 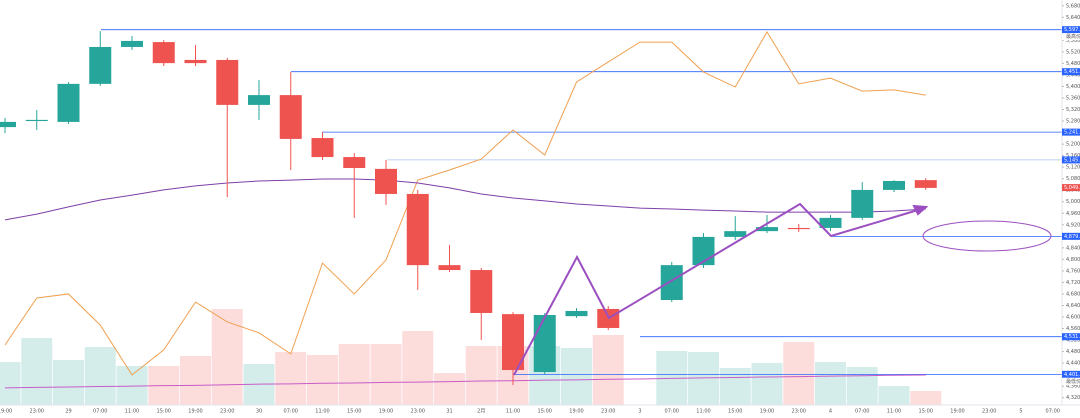 I want to click on price-note: 最低价, so click(x=1073, y=381).